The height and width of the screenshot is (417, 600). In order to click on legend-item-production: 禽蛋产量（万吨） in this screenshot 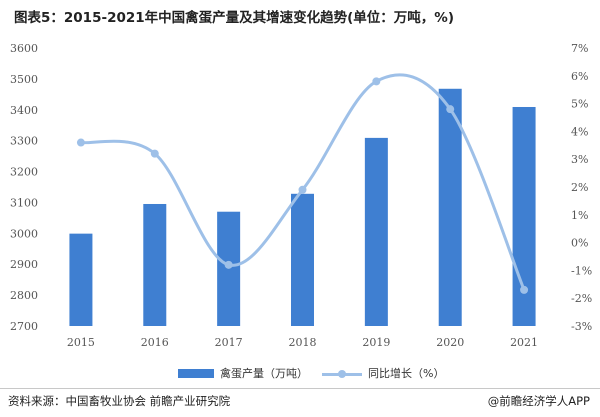, I will do `click(243, 373)`.